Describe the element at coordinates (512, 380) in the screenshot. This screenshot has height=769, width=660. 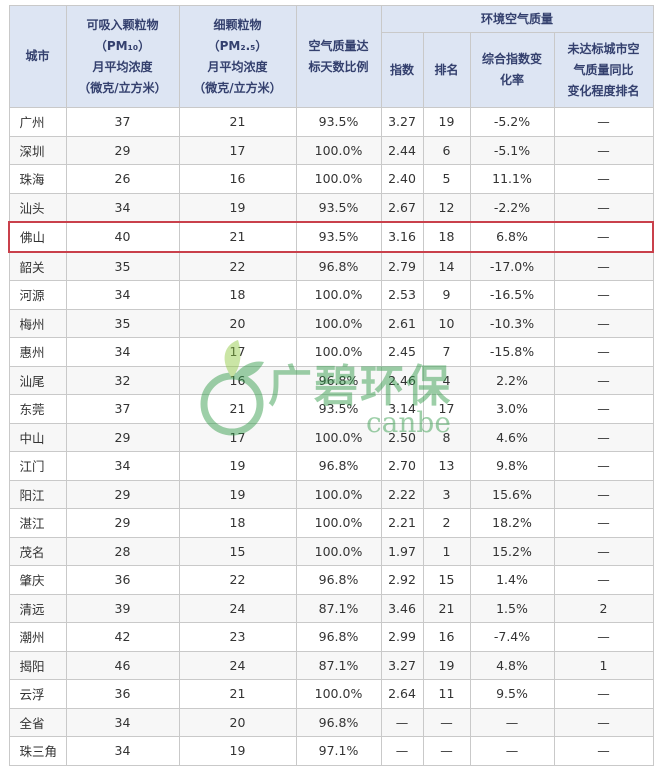
I see `cell-change: 2.2%` at that location.